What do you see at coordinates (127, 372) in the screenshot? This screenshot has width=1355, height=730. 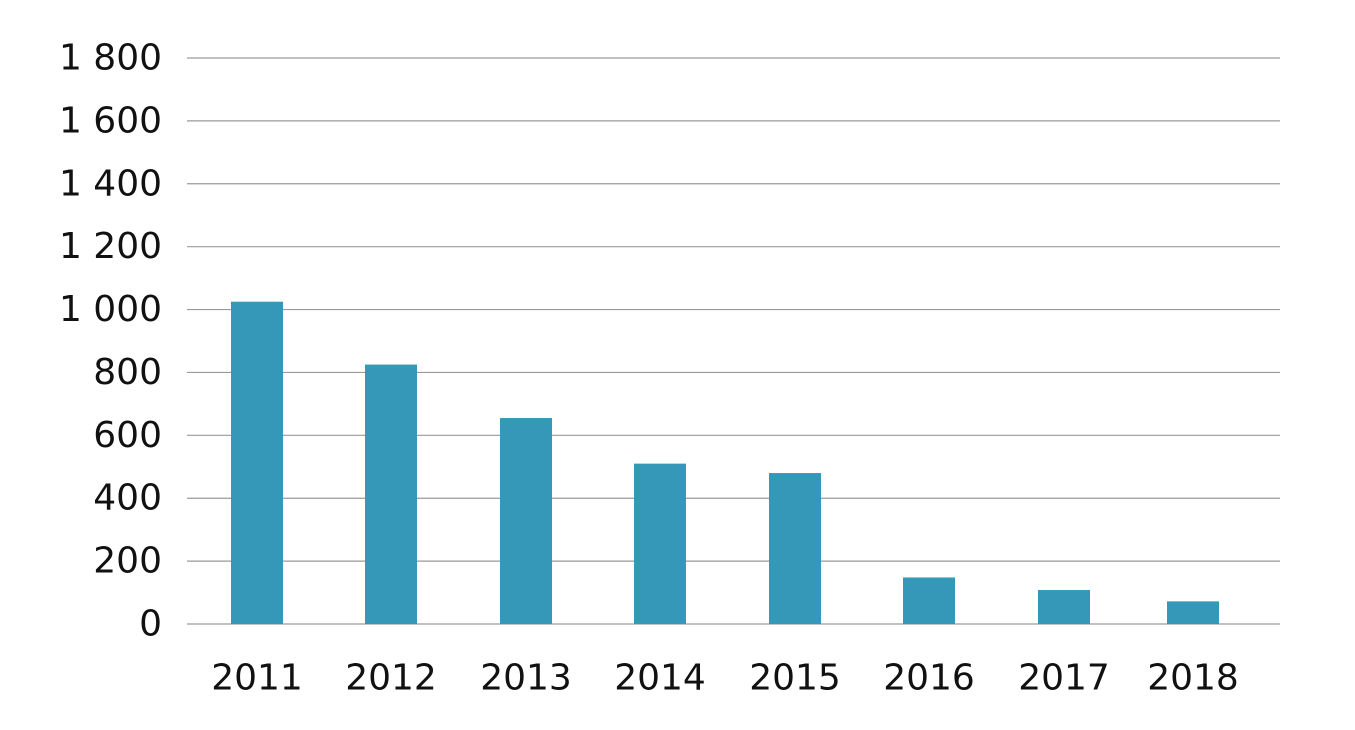 I see `y-tick-label: 800` at bounding box center [127, 372].